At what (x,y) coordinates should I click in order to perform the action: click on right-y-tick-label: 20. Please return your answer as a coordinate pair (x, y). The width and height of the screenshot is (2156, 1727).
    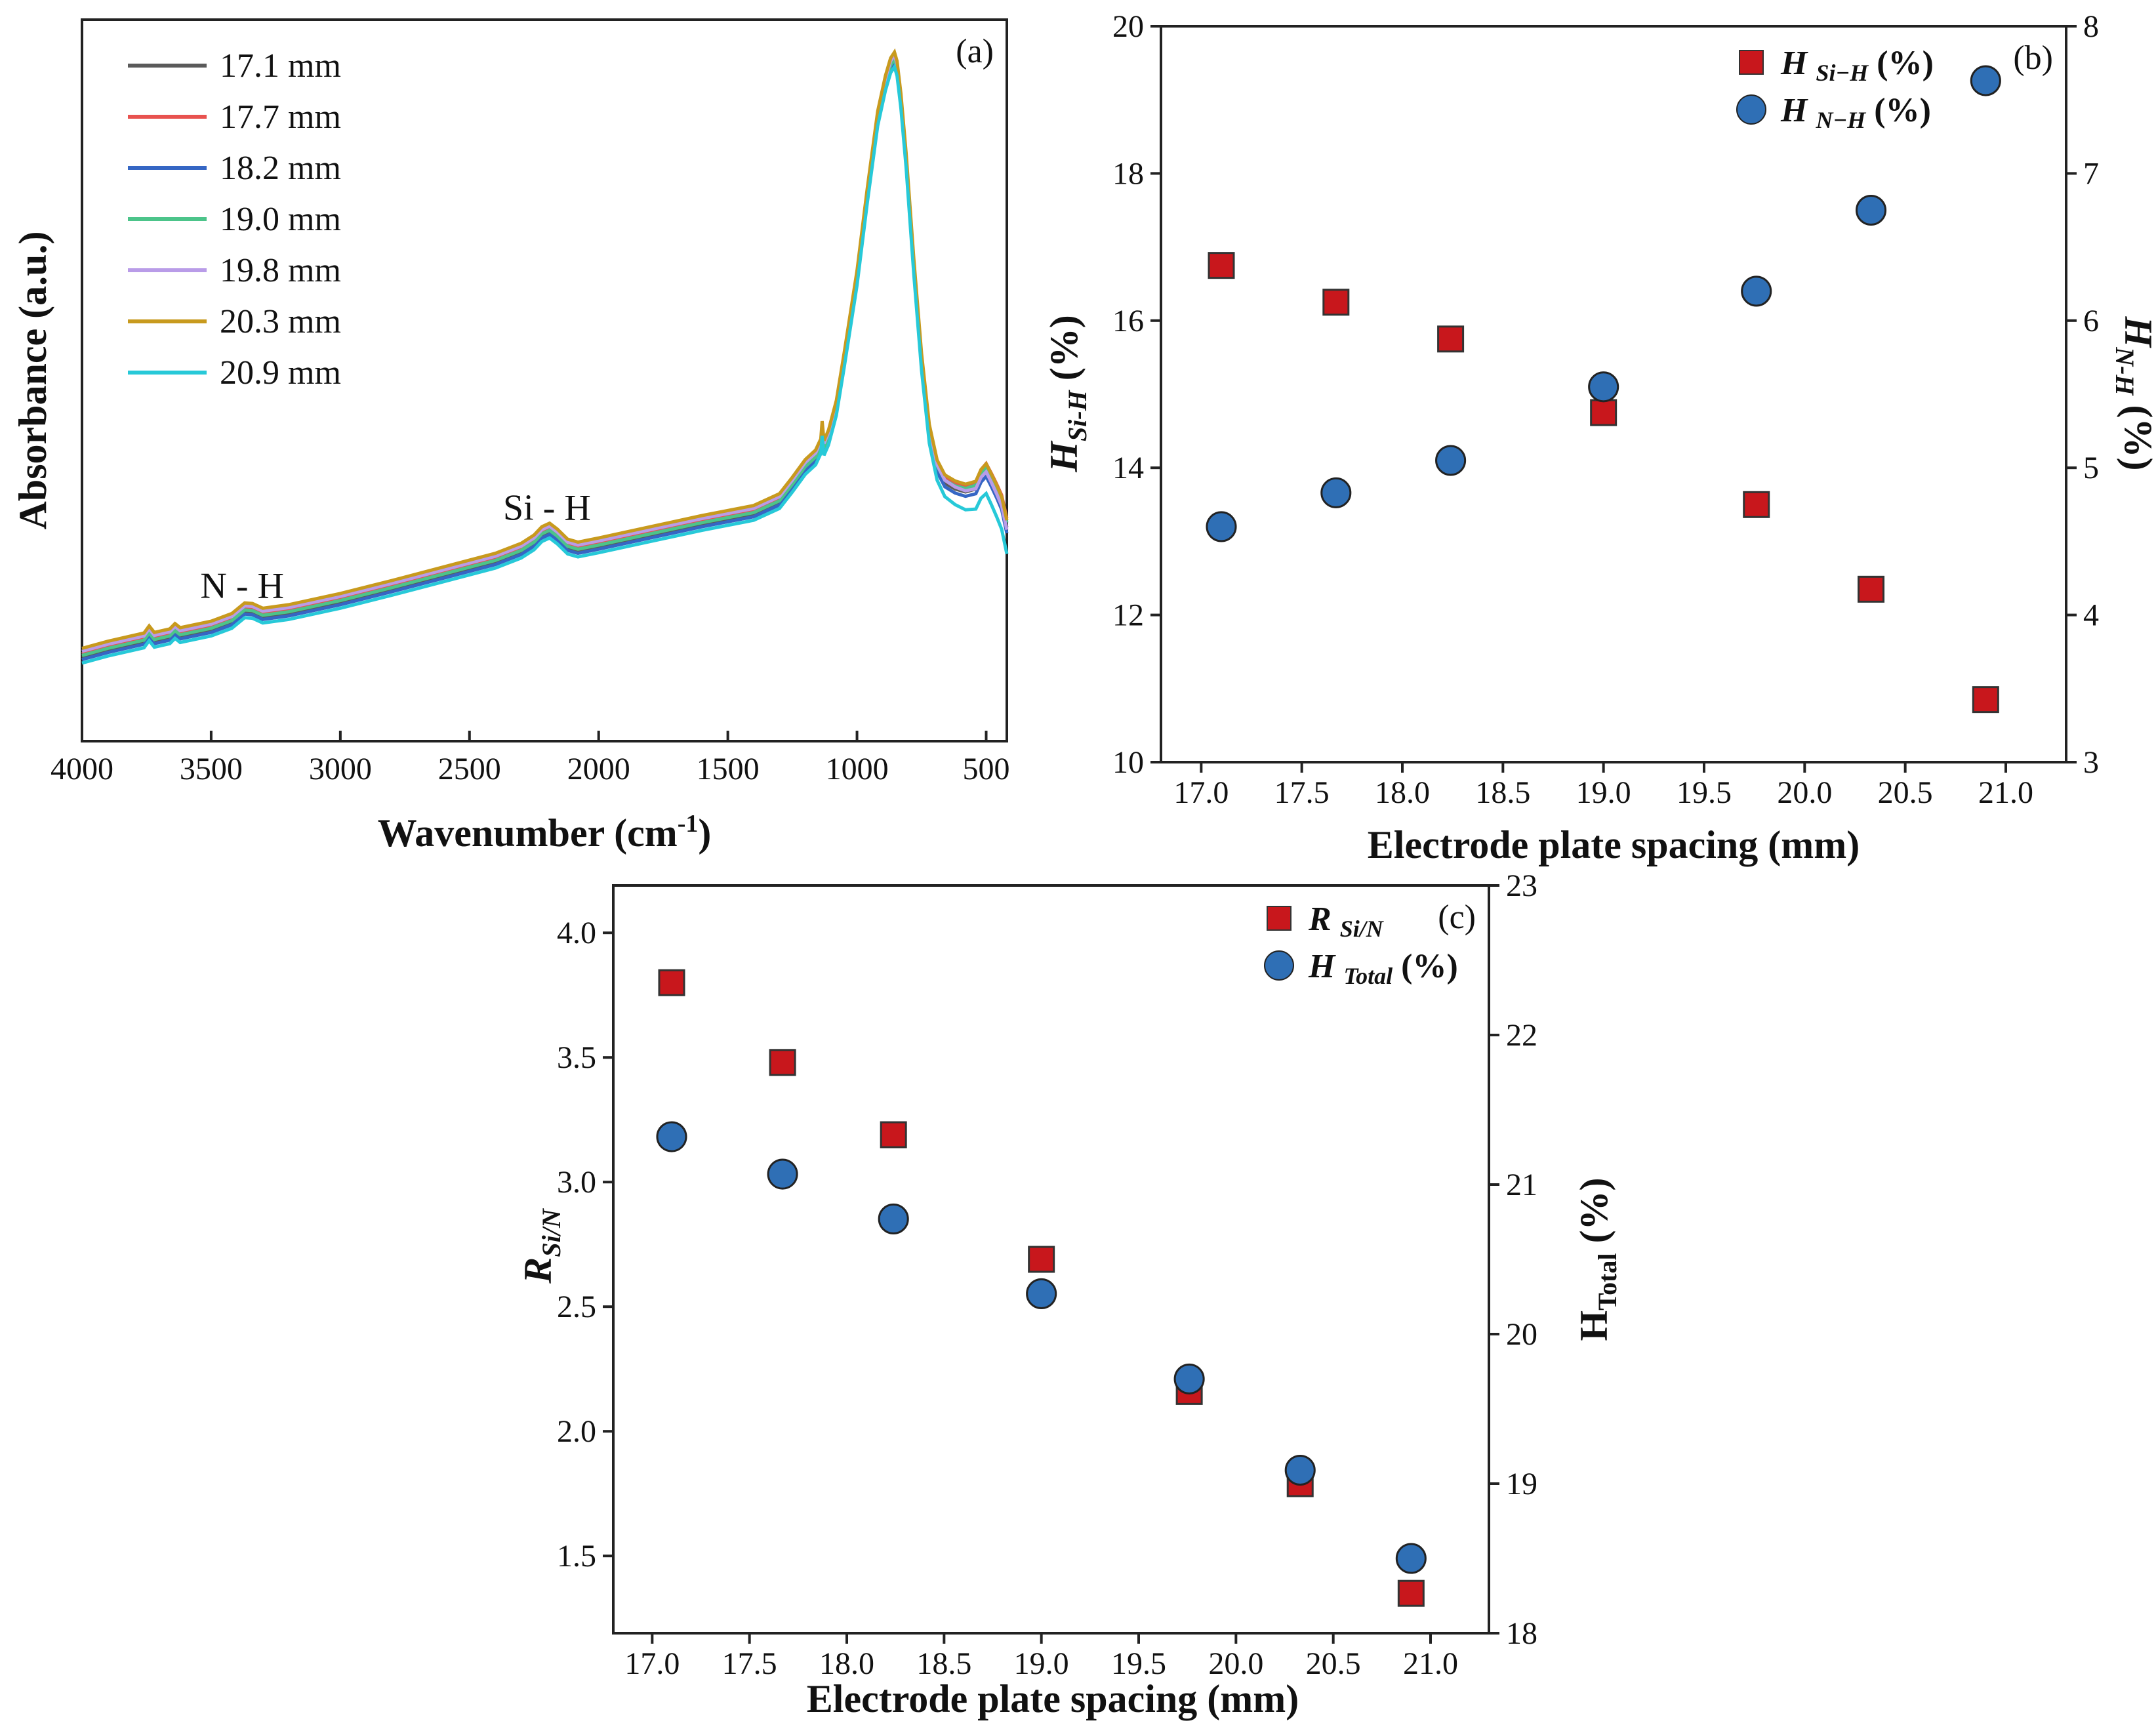
    Looking at the image, I should click on (1521, 1334).